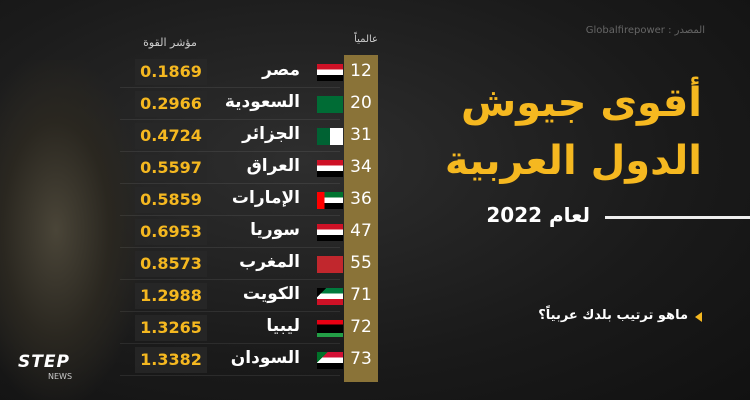 The image size is (750, 400). Describe the element at coordinates (613, 315) in the screenshot. I see `question-text: ماهو ترتيب بلدك عربياً؟` at that location.